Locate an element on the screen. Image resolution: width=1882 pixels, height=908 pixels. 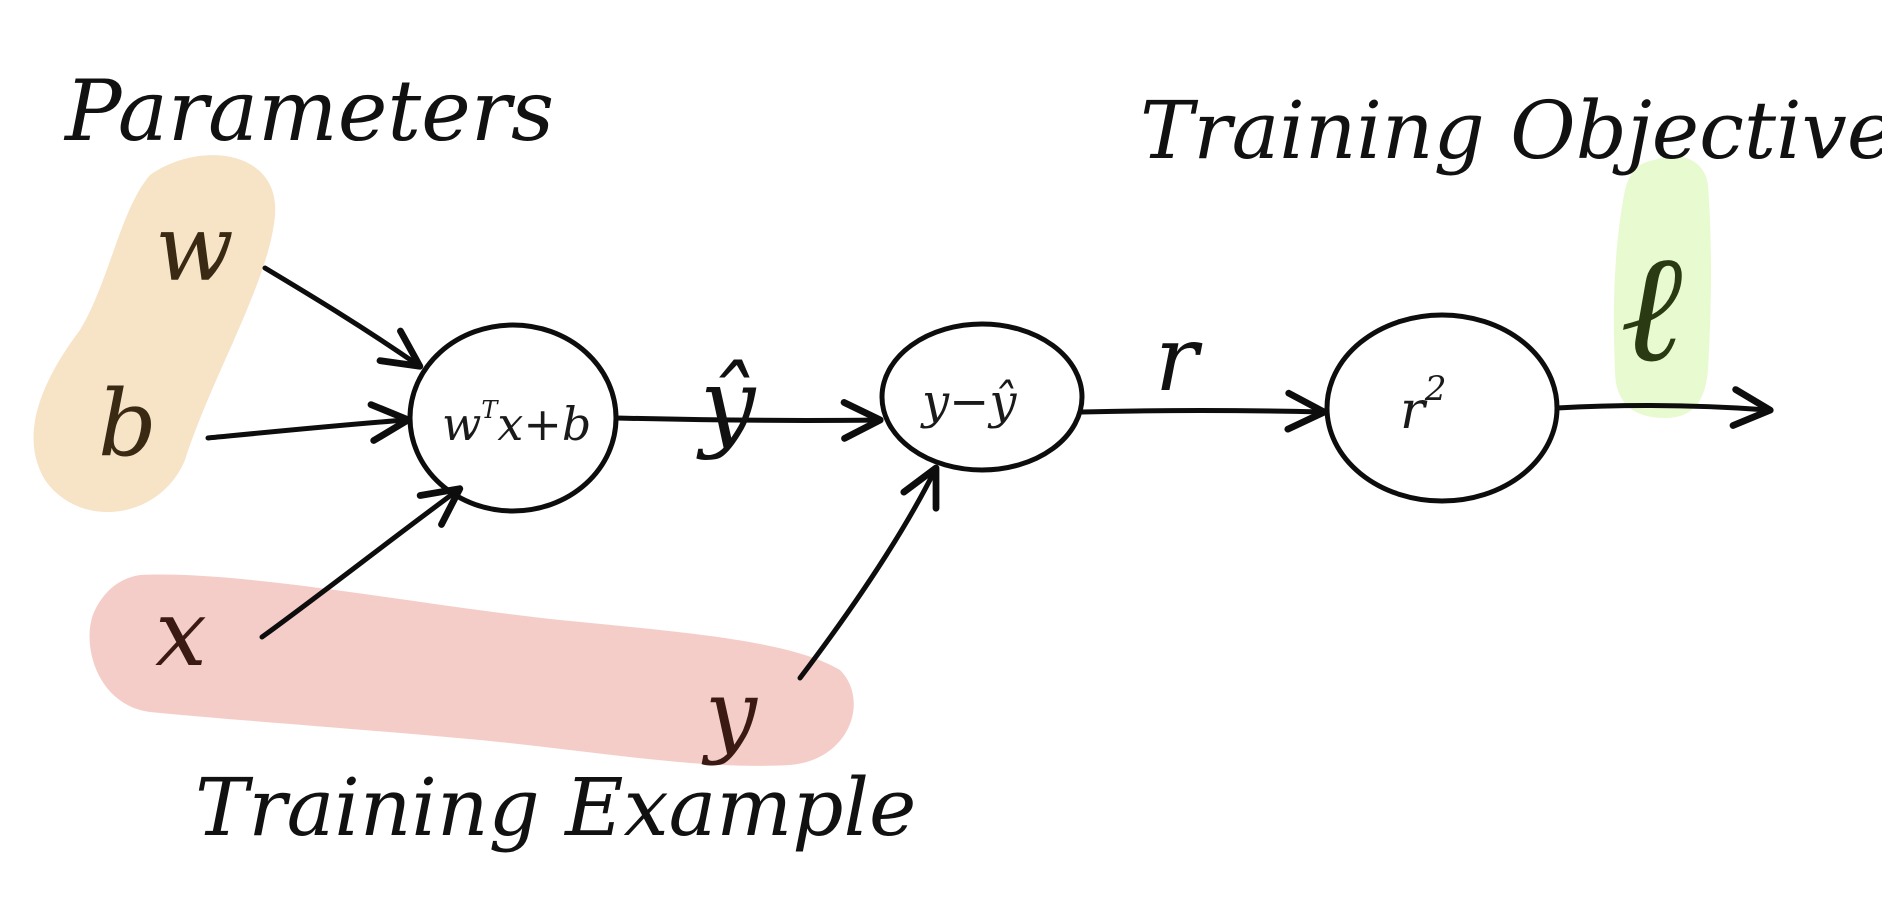
input-b: b is located at coordinates (127, 423).